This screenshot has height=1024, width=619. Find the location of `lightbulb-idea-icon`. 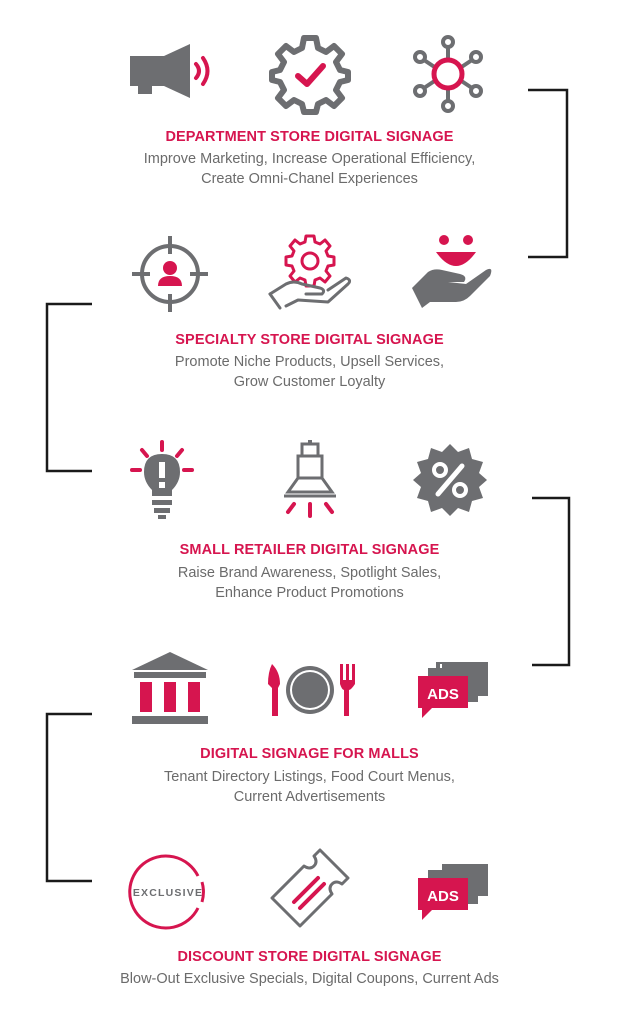

lightbulb-idea-icon is located at coordinates (162, 480).